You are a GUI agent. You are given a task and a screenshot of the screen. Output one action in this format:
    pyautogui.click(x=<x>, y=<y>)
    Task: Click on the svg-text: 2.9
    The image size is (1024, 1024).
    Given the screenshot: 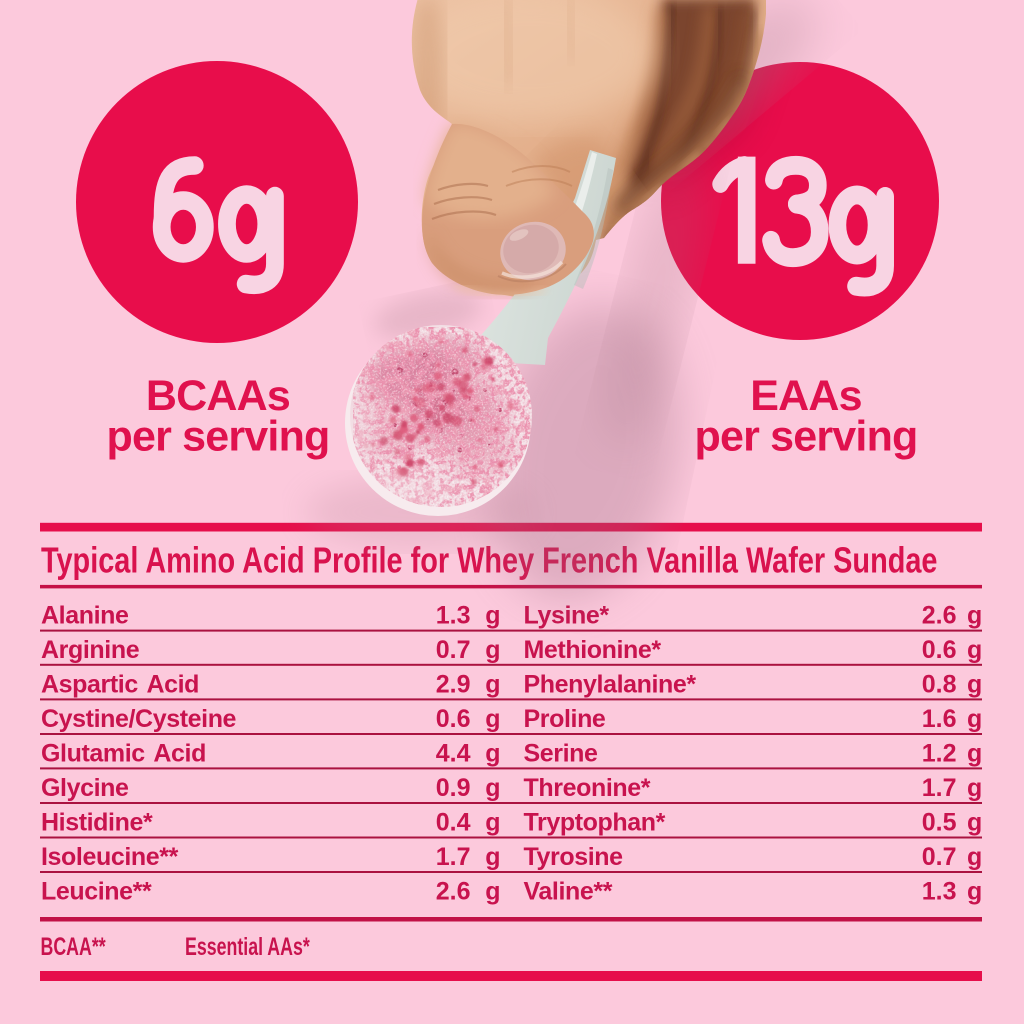 What is the action you would take?
    pyautogui.click(x=453, y=684)
    